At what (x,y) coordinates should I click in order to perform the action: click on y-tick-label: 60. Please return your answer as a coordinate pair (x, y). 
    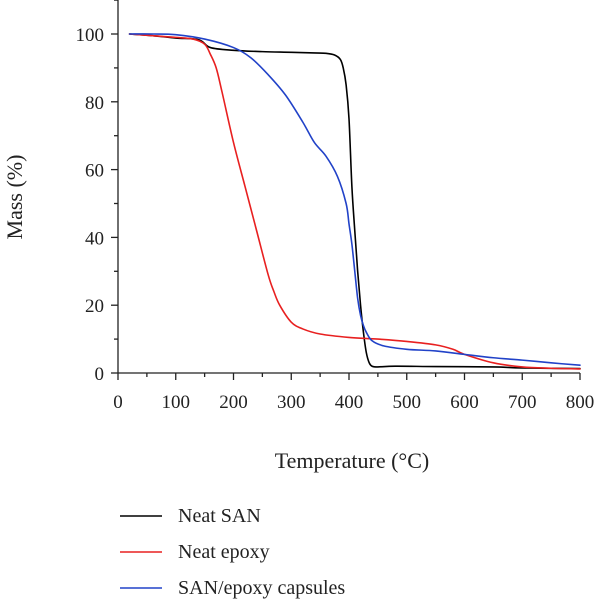
    Looking at the image, I should click on (94, 171).